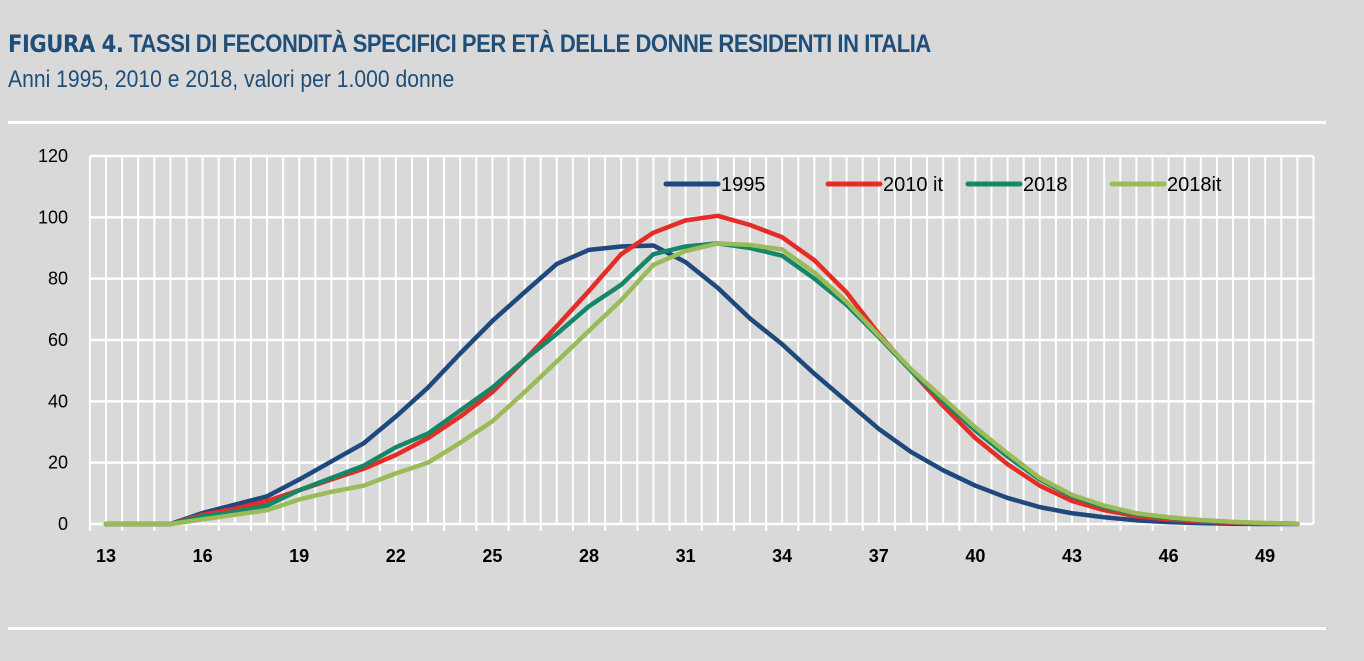 The image size is (1364, 661). I want to click on y-tick-label: 80, so click(58, 279).